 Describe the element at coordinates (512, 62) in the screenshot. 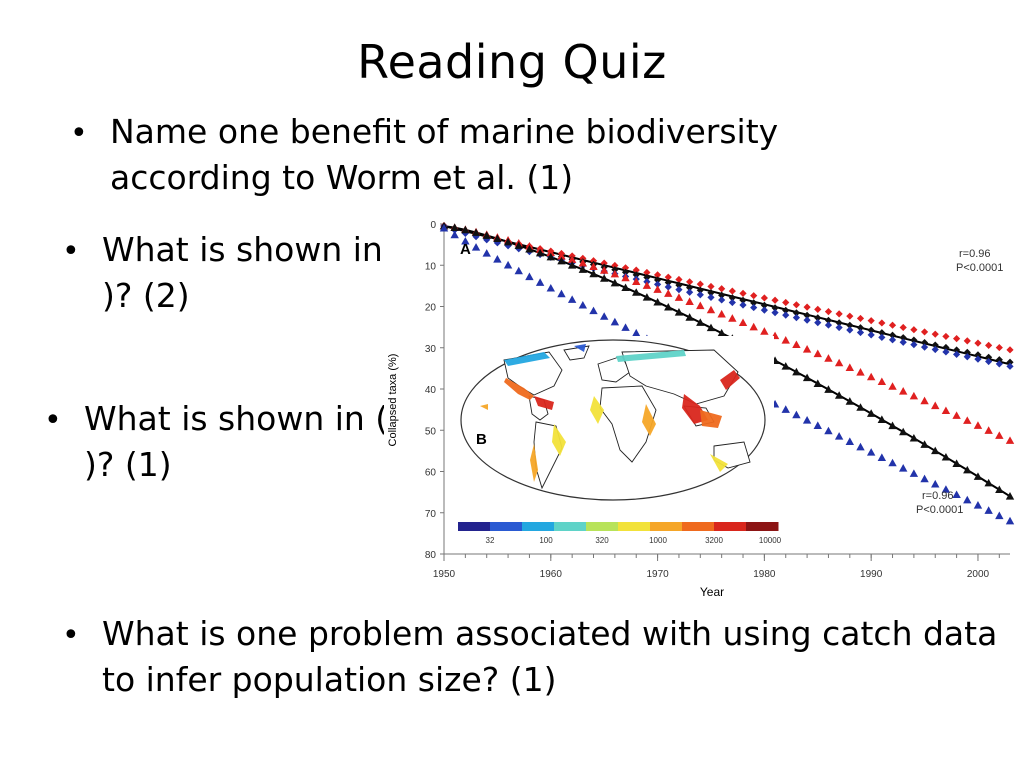

I see `slide-title: Reading Quiz` at that location.